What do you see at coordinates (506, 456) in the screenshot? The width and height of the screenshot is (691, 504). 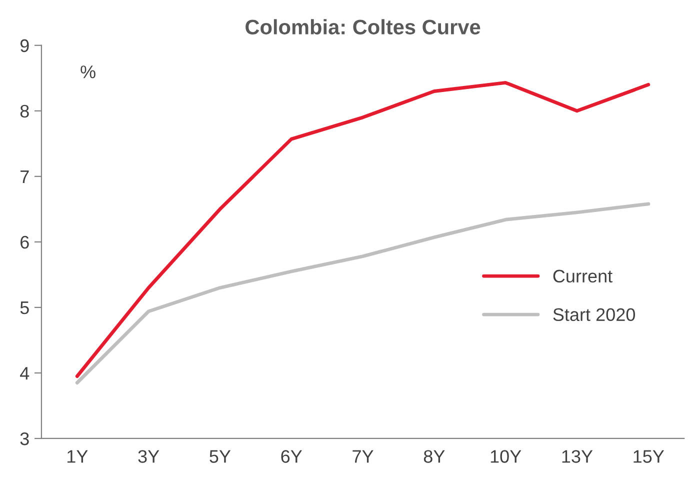 I see `x-tick-label: 10Y` at bounding box center [506, 456].